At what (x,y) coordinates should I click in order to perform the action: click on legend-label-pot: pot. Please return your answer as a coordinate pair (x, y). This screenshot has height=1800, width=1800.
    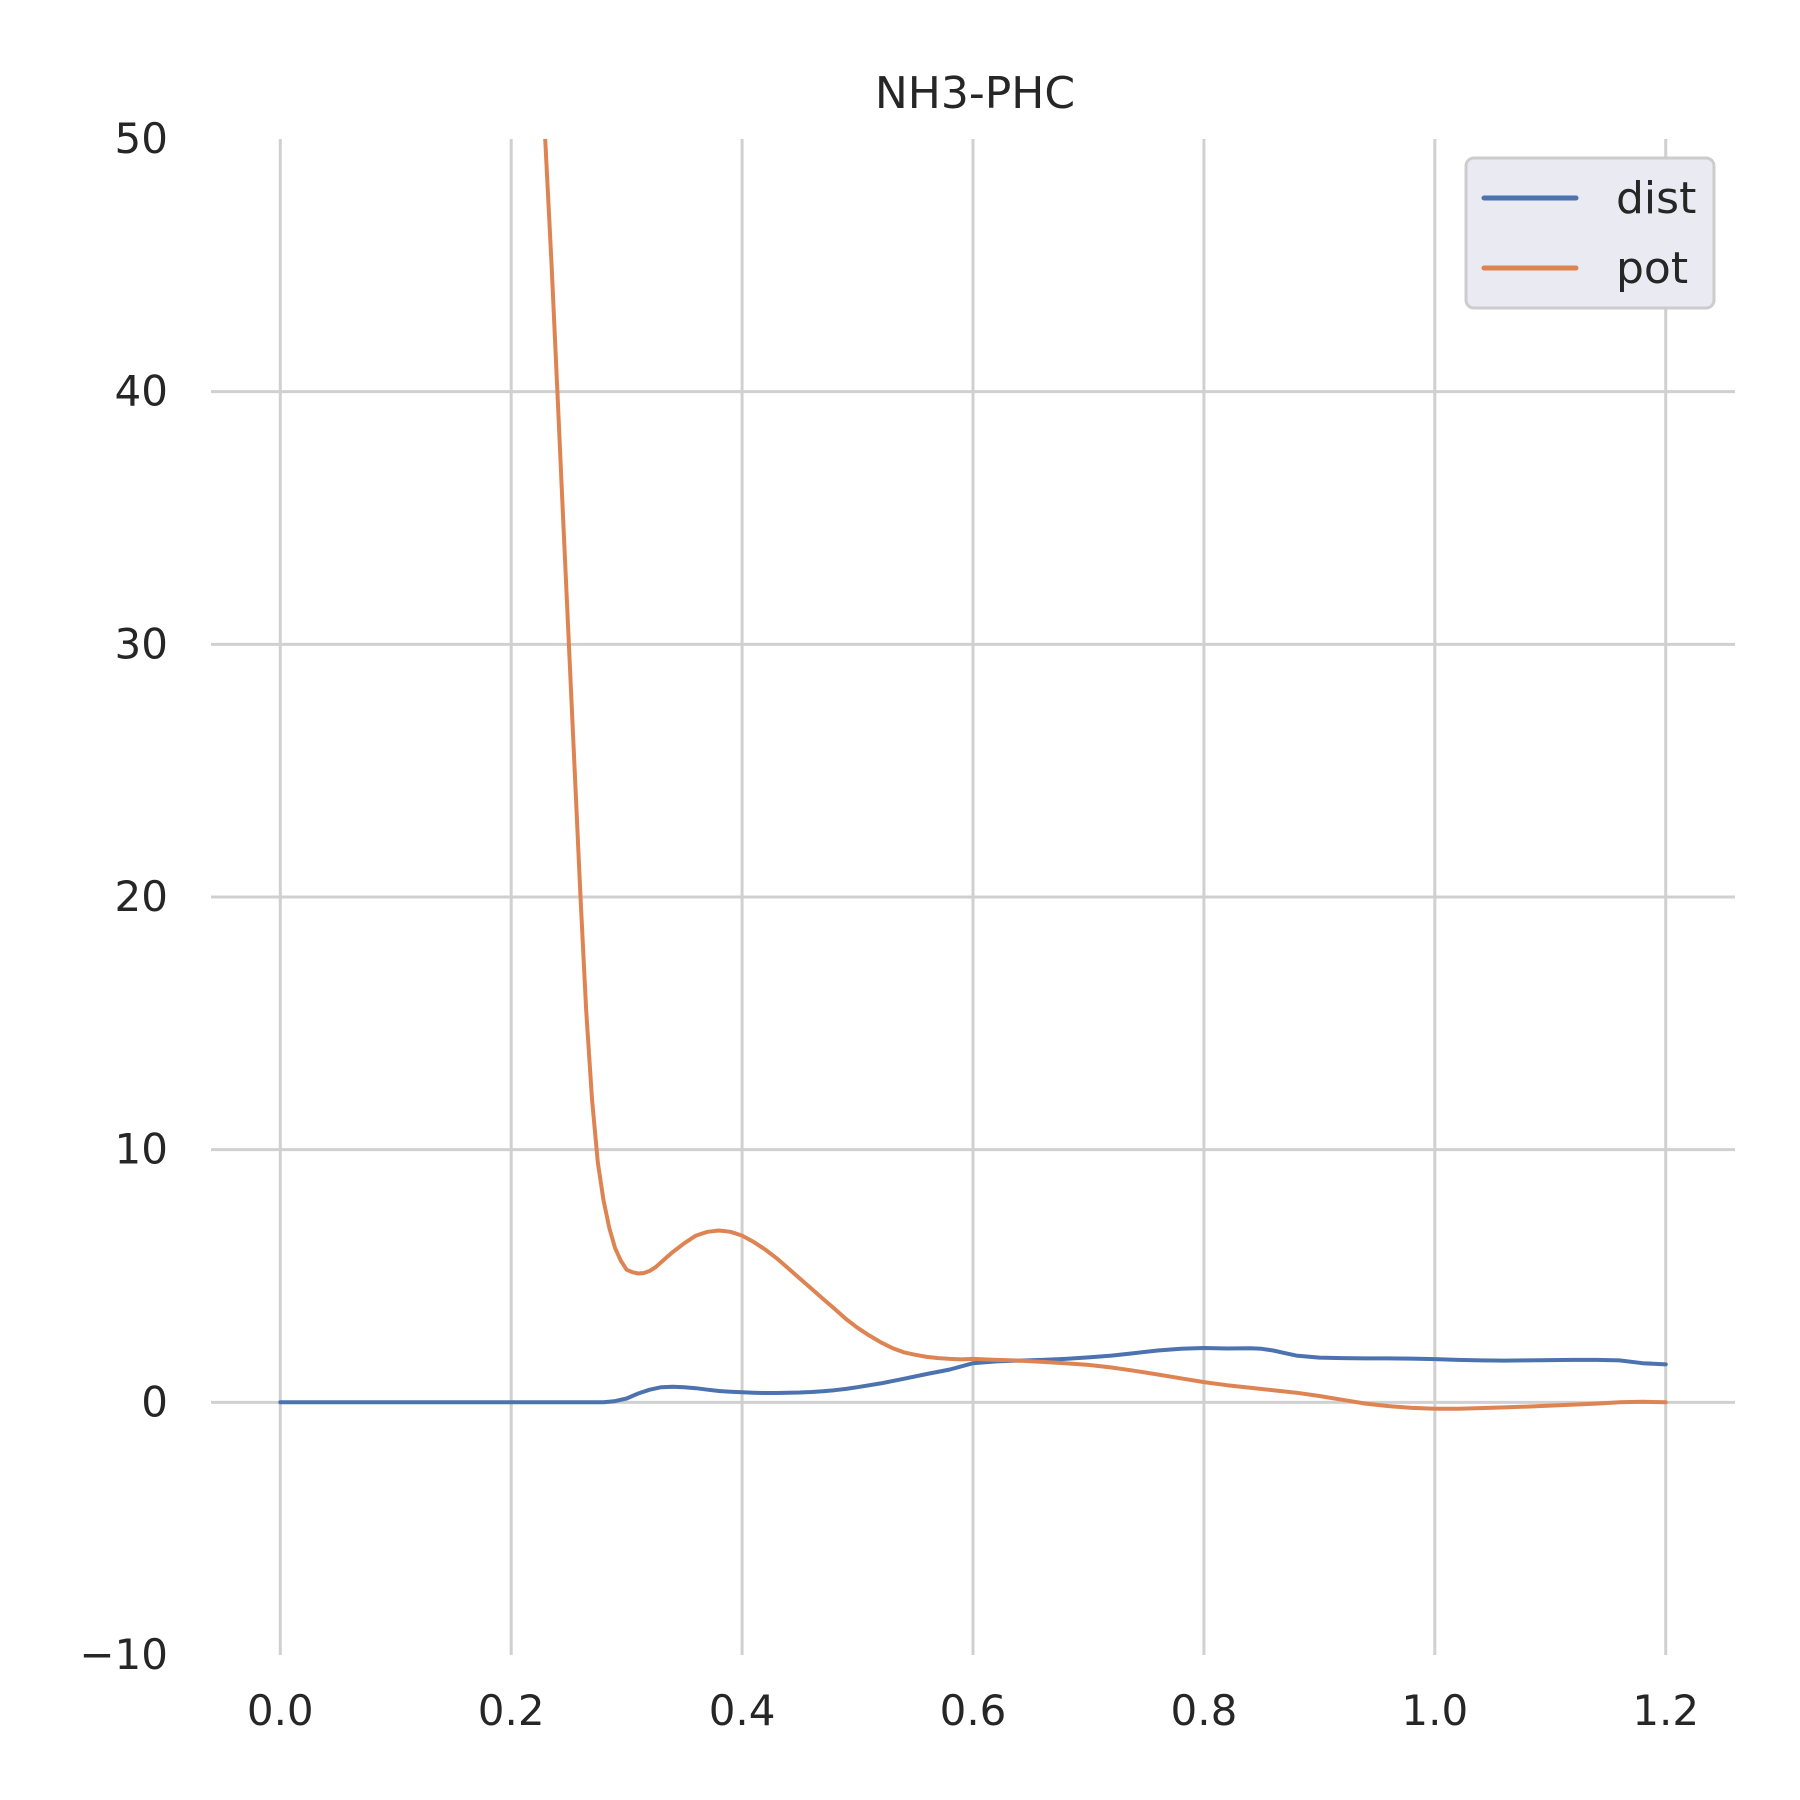
    Looking at the image, I should click on (1652, 268).